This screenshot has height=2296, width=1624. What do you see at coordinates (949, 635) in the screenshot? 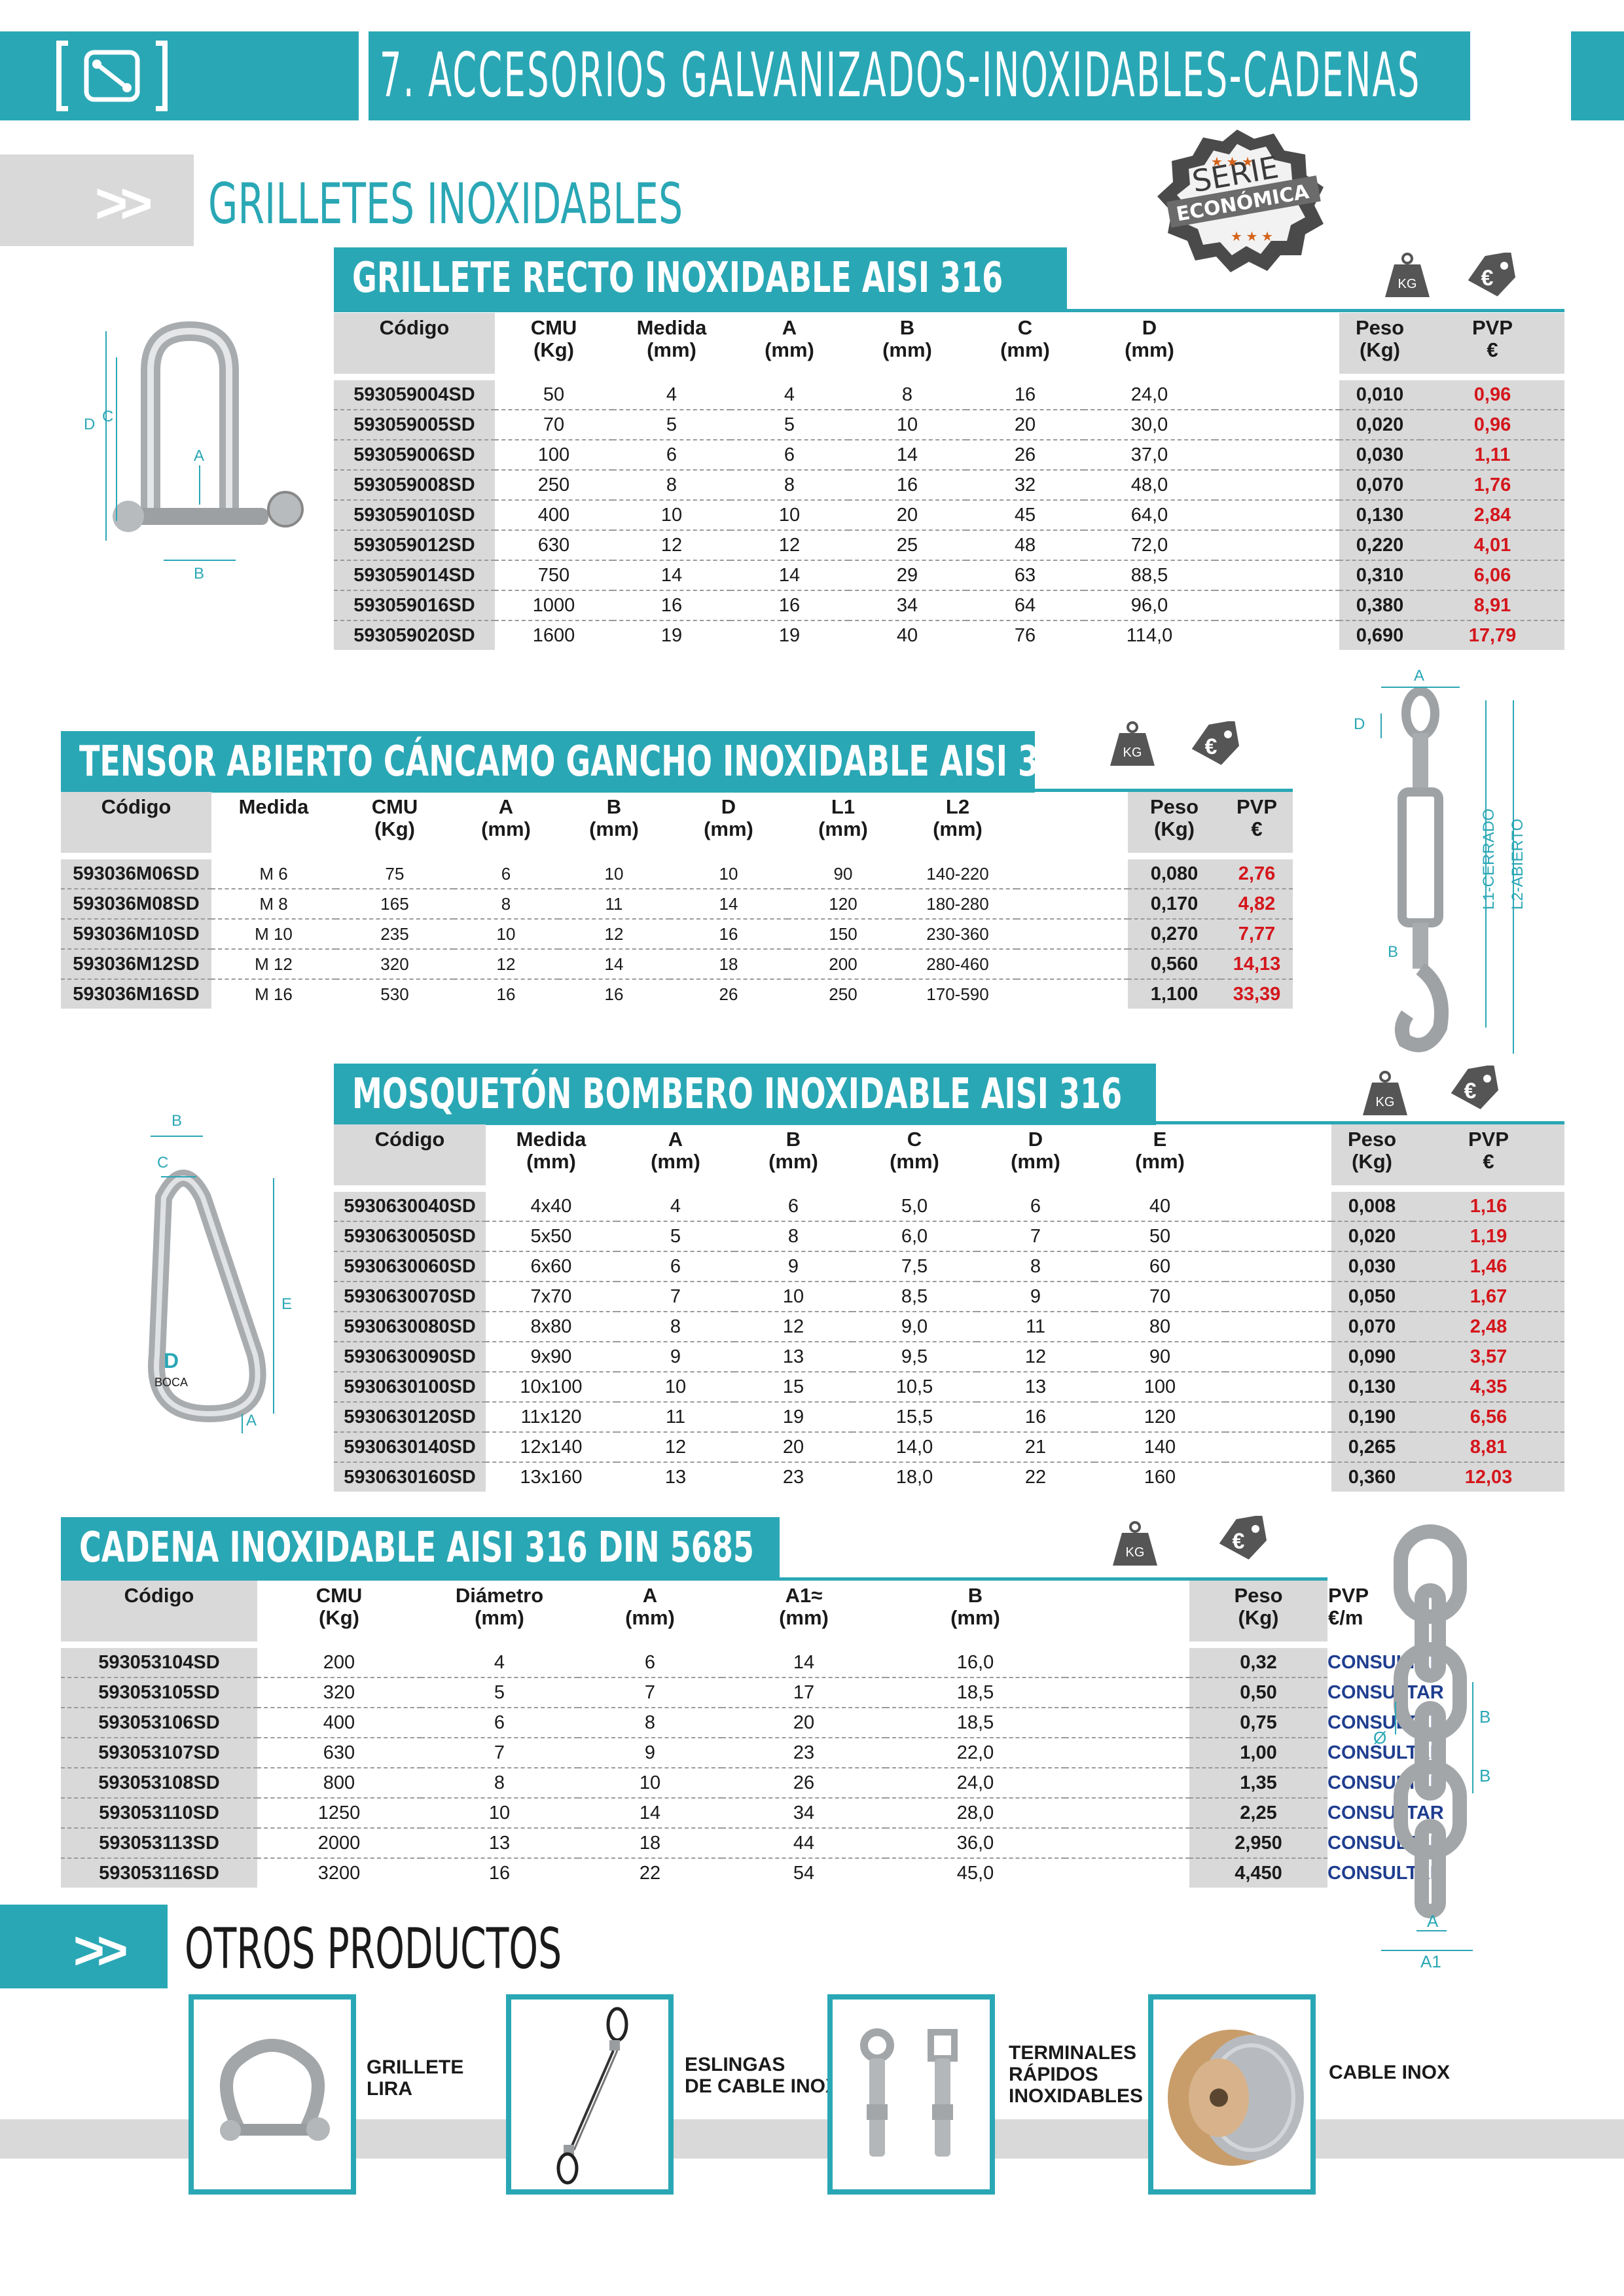
I see `table-row: 593059020SD 1600 19 19 40 76 114,0 0,690 17,79` at bounding box center [949, 635].